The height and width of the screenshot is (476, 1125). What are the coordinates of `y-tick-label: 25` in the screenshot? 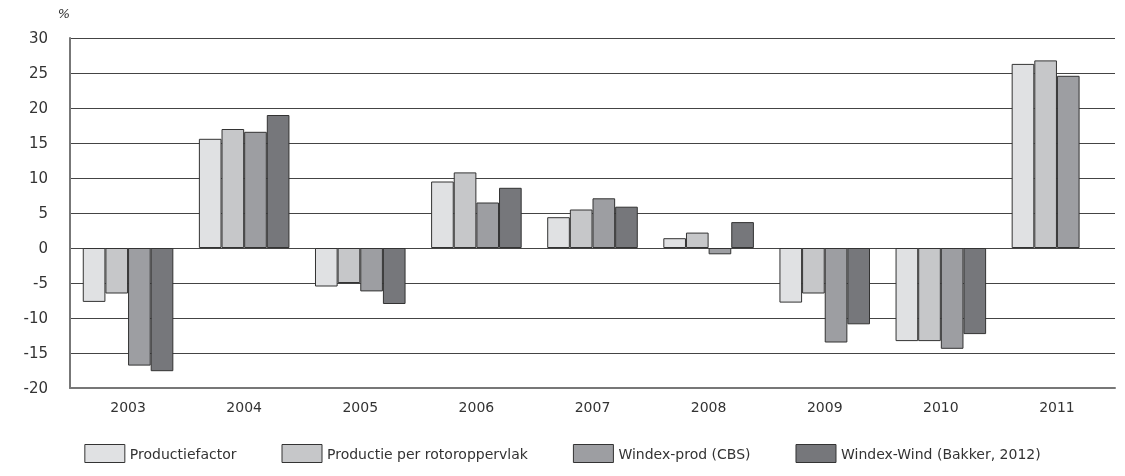 It's located at (38, 73).